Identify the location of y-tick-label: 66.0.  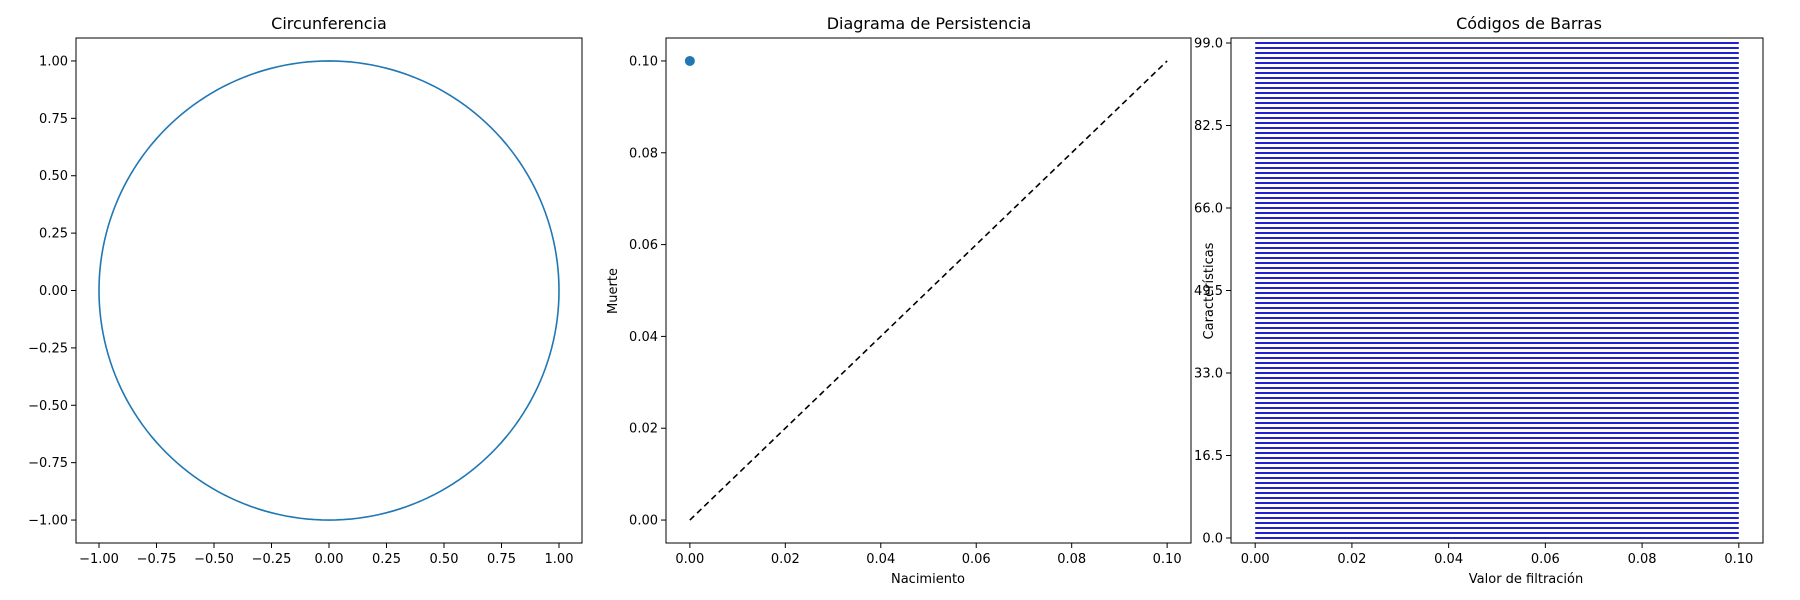
(1208, 209).